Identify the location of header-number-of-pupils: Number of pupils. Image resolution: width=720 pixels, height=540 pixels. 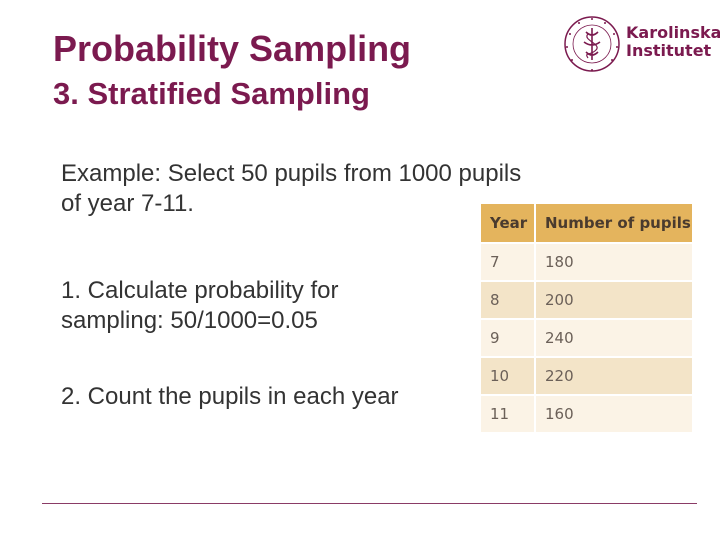
(614, 224).